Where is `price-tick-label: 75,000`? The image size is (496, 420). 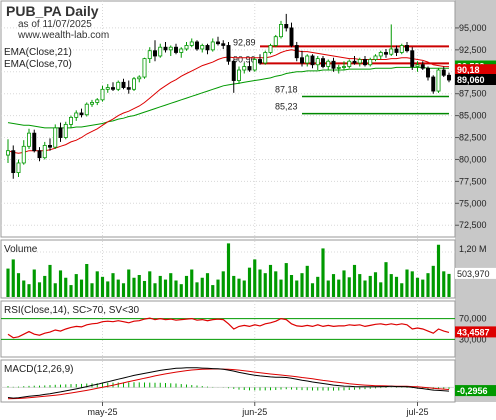
price-tick-label: 75,000 is located at coordinates (473, 203).